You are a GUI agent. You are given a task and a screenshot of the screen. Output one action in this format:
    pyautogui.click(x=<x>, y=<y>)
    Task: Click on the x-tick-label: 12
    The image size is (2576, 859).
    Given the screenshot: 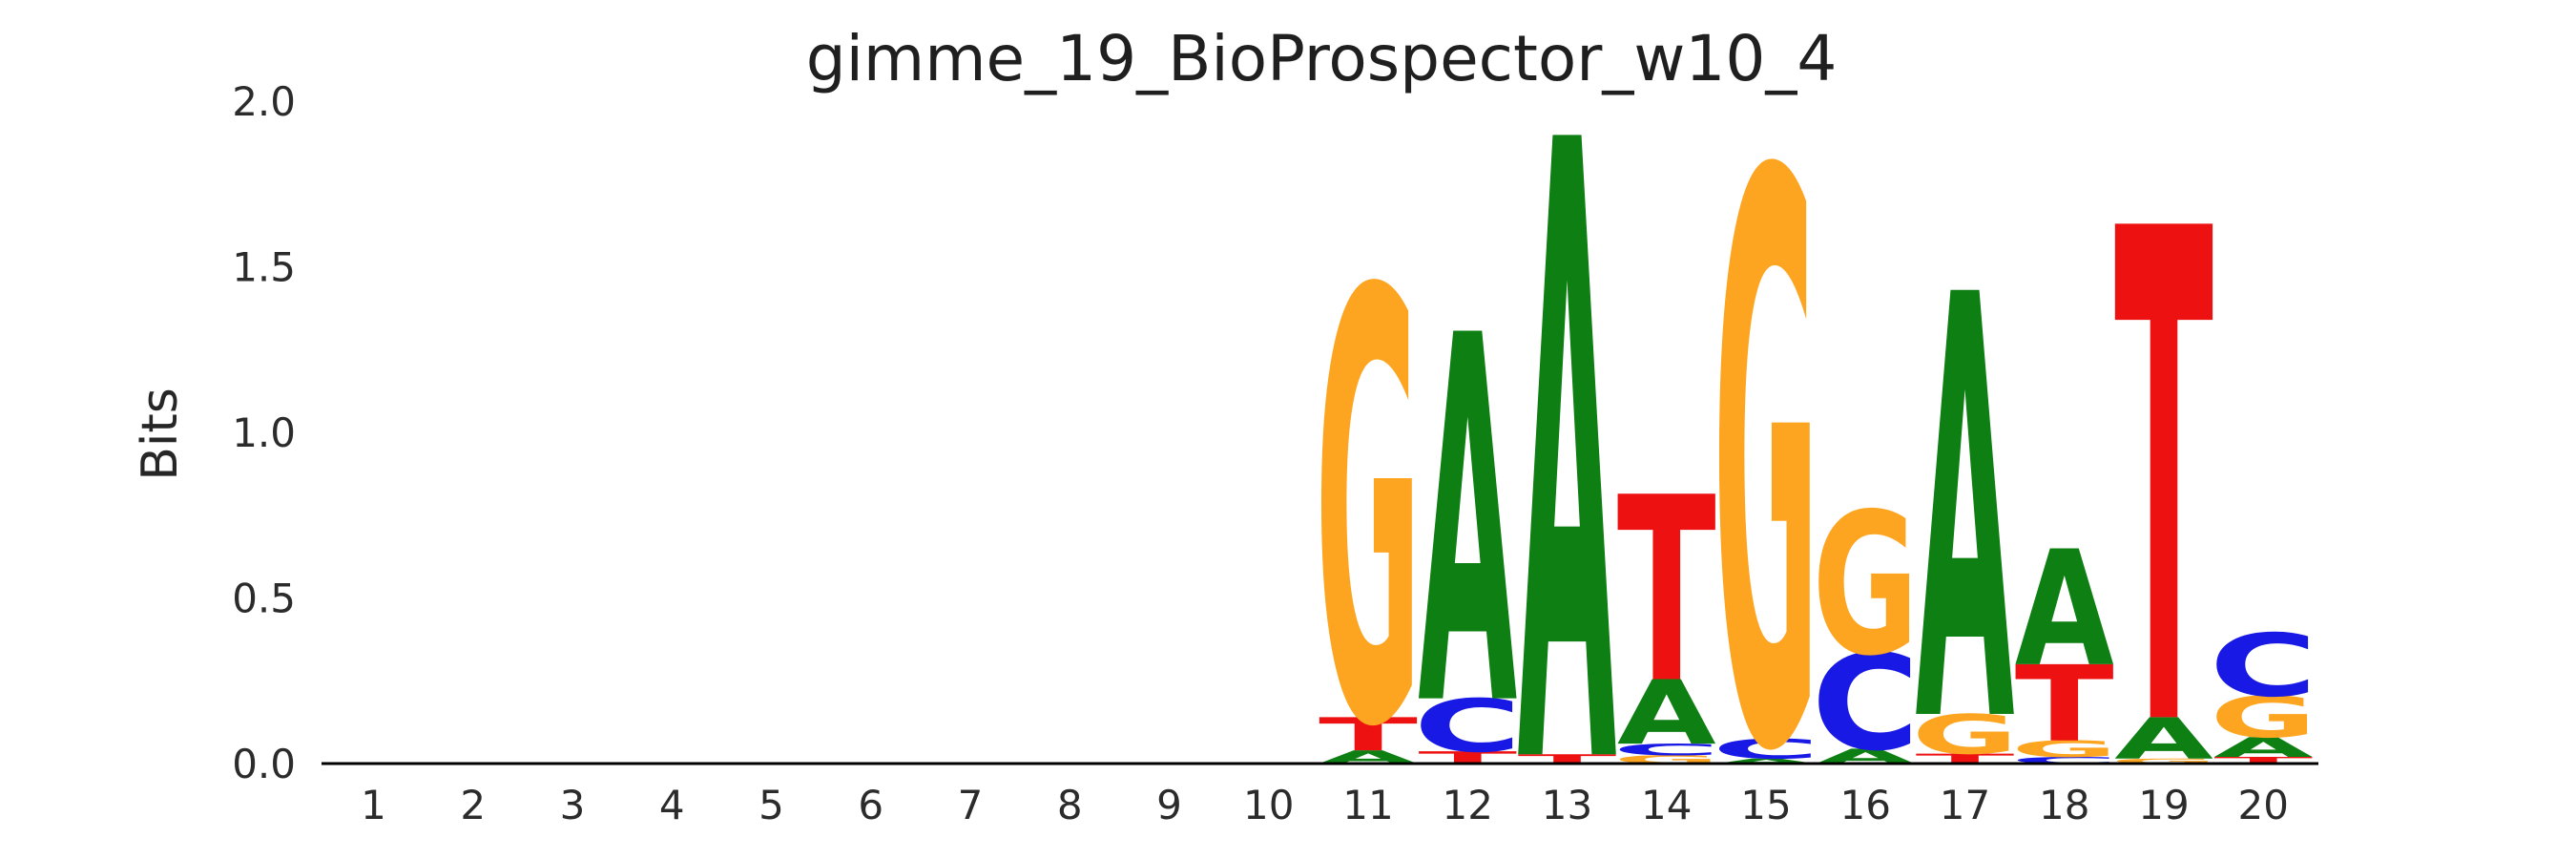 What is the action you would take?
    pyautogui.click(x=1468, y=805)
    